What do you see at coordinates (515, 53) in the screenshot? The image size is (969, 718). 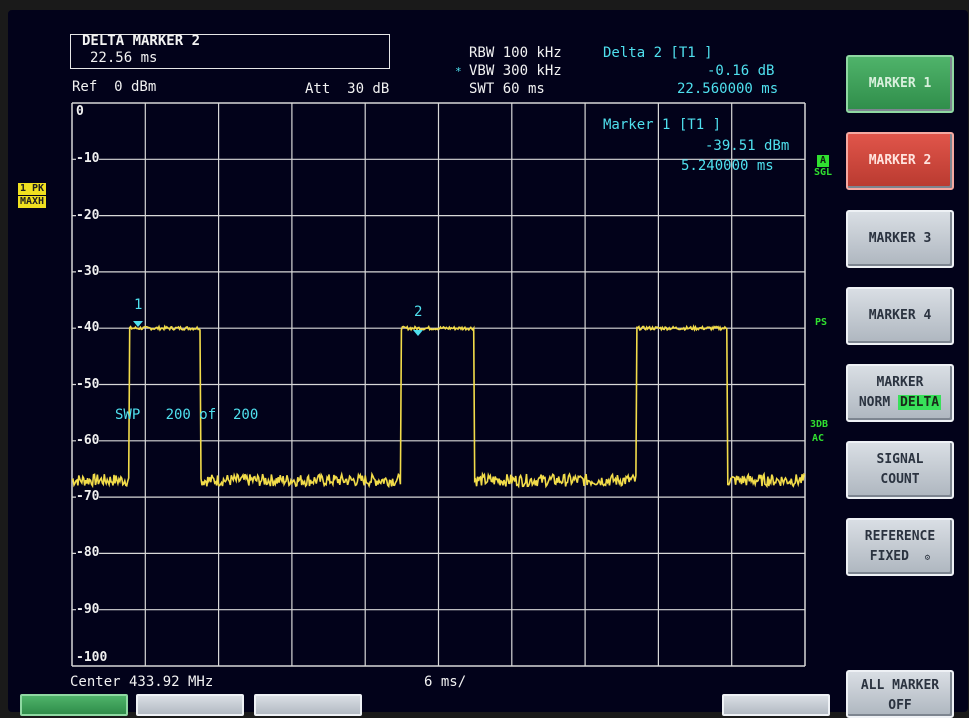 I see `rbw-readout: RBW 100 kHz` at bounding box center [515, 53].